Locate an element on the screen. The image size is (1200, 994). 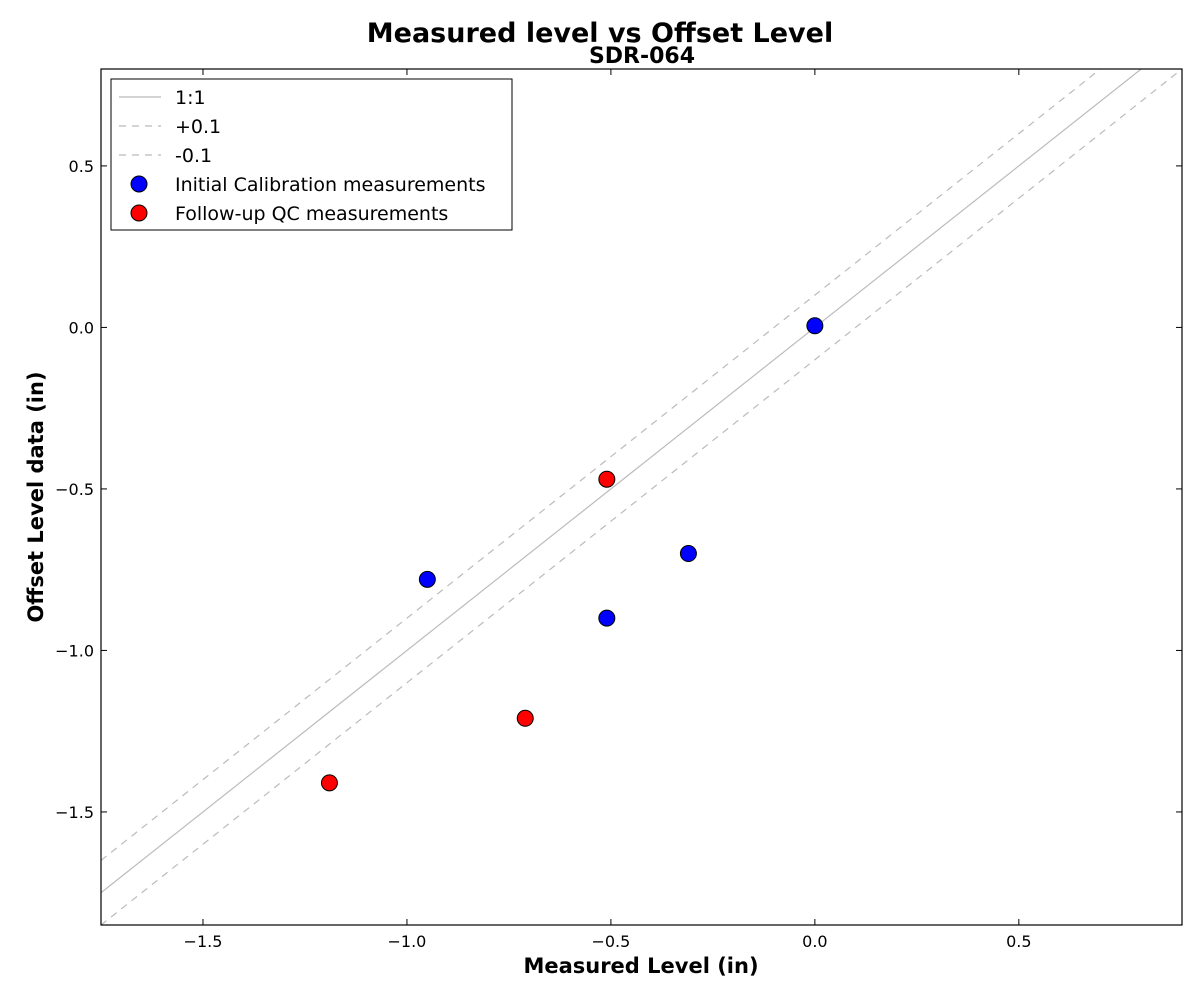
y-tick-label: 0.5 is located at coordinates (81, 166).